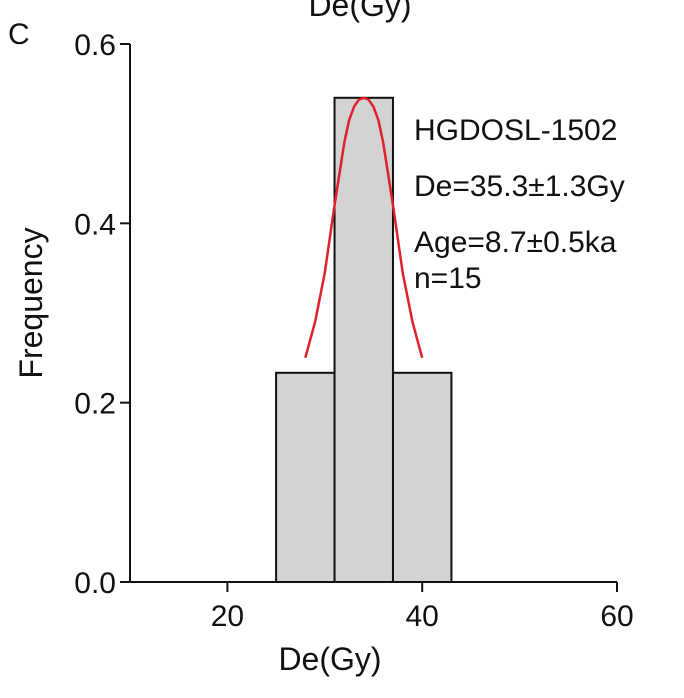  Describe the element at coordinates (329, 659) in the screenshot. I see `x-axis-label: De(Gy)` at that location.